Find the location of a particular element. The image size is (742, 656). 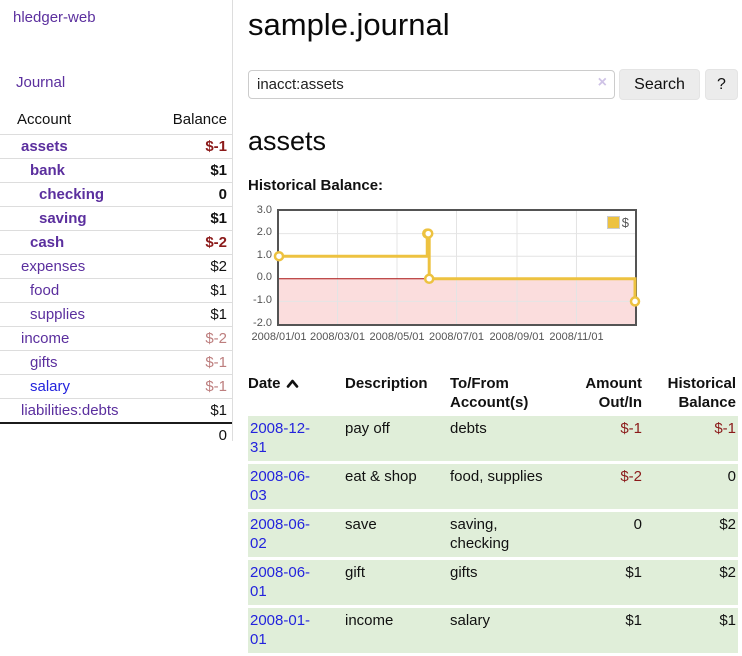

accounts-table-header: Account Balance is located at coordinates (116, 120).